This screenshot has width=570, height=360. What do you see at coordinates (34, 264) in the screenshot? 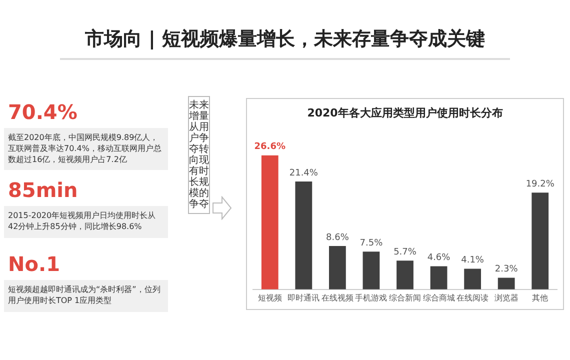
I see `text: No.1` at bounding box center [34, 264].